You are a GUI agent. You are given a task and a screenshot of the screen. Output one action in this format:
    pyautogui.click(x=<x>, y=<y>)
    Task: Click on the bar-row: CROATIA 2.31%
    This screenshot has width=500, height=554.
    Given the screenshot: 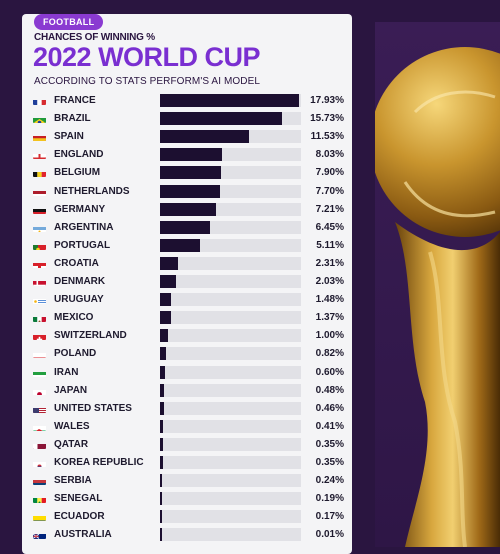 What is the action you would take?
    pyautogui.click(x=187, y=264)
    